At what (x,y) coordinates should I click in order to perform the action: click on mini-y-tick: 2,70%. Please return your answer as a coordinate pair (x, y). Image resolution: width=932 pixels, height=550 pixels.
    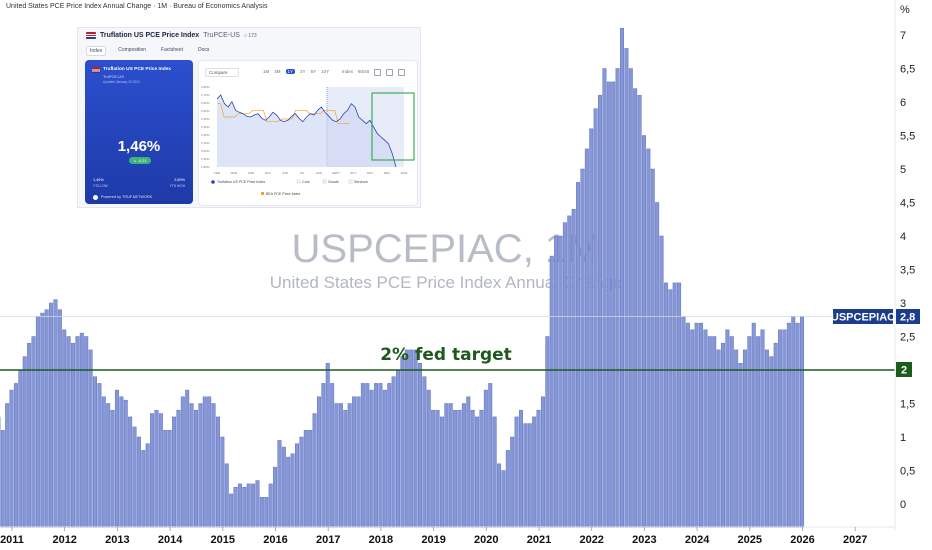
    Looking at the image, I should click on (205, 95).